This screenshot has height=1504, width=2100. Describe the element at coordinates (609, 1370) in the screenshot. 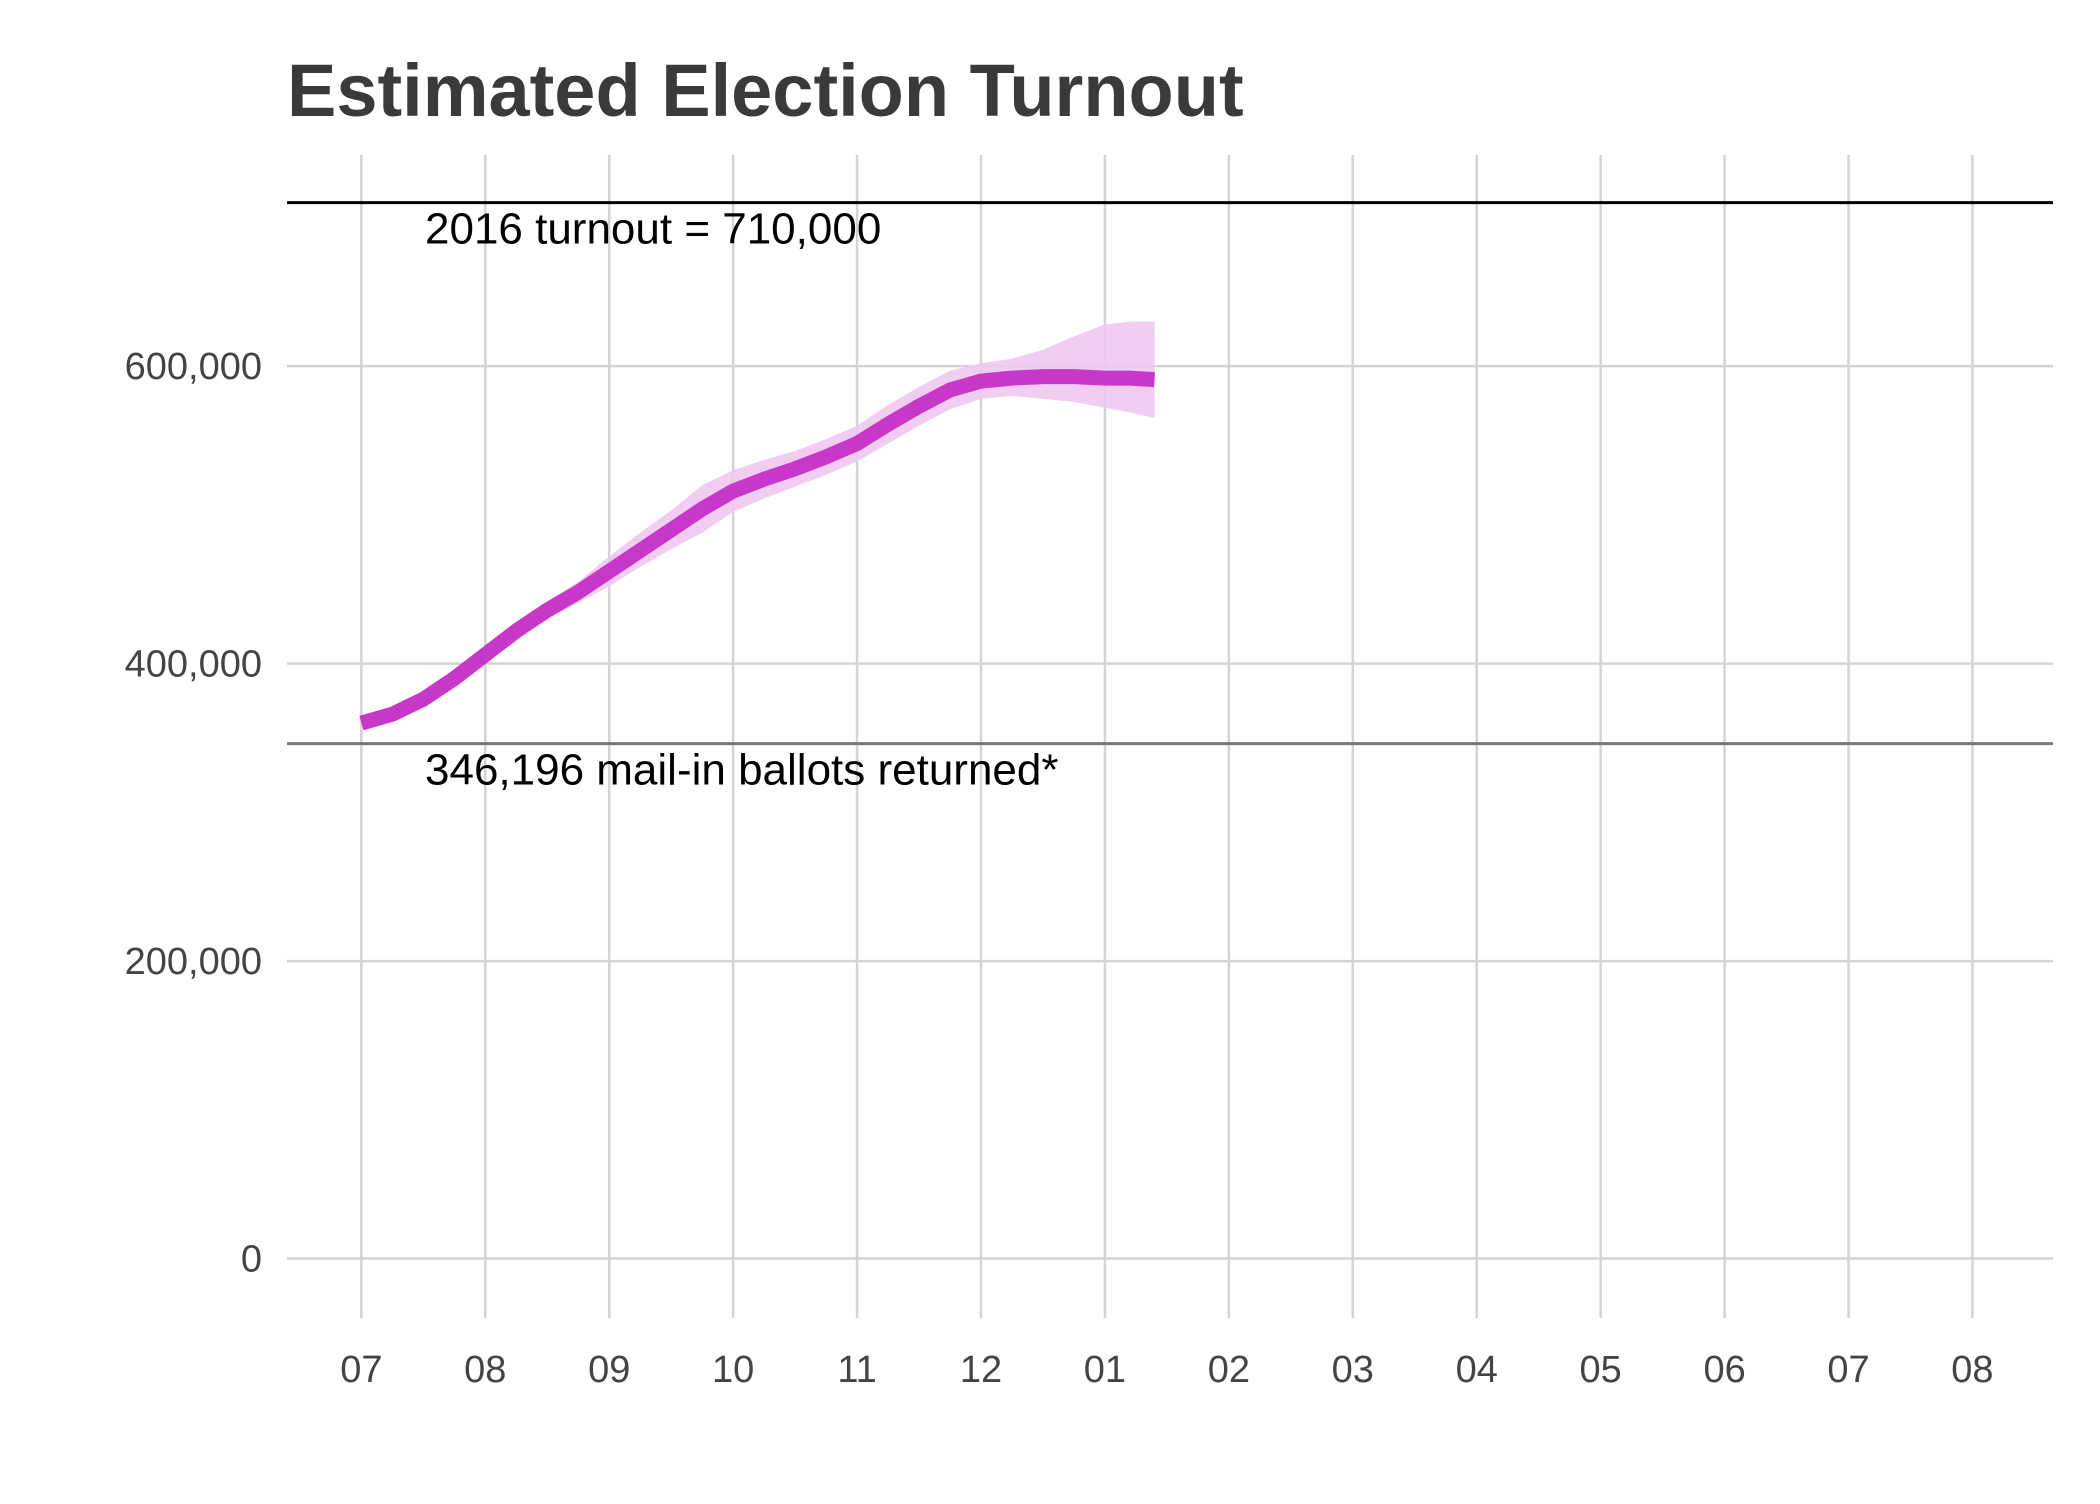

I see `x-tick-label: 09` at that location.